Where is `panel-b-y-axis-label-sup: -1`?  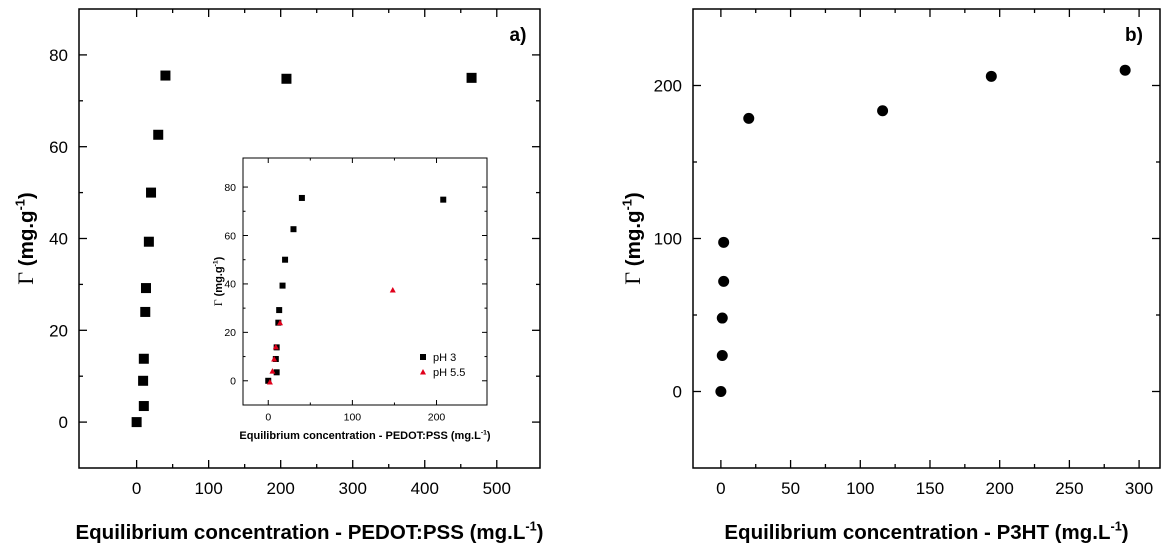
panel-b-y-axis-label-sup: -1 is located at coordinates (626, 204).